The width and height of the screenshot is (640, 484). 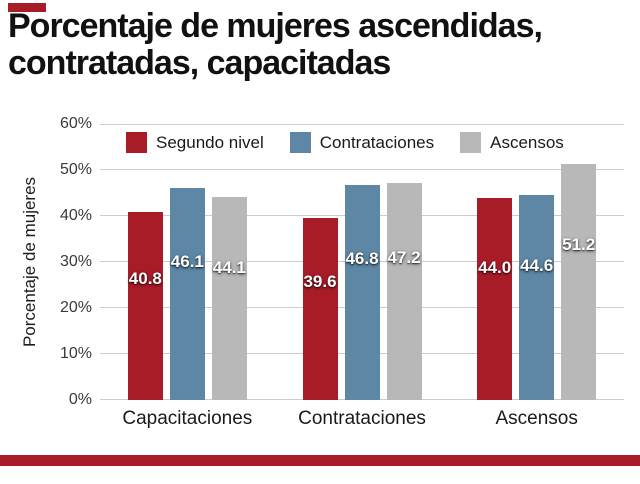 I want to click on bar: 47.2, so click(x=404, y=291).